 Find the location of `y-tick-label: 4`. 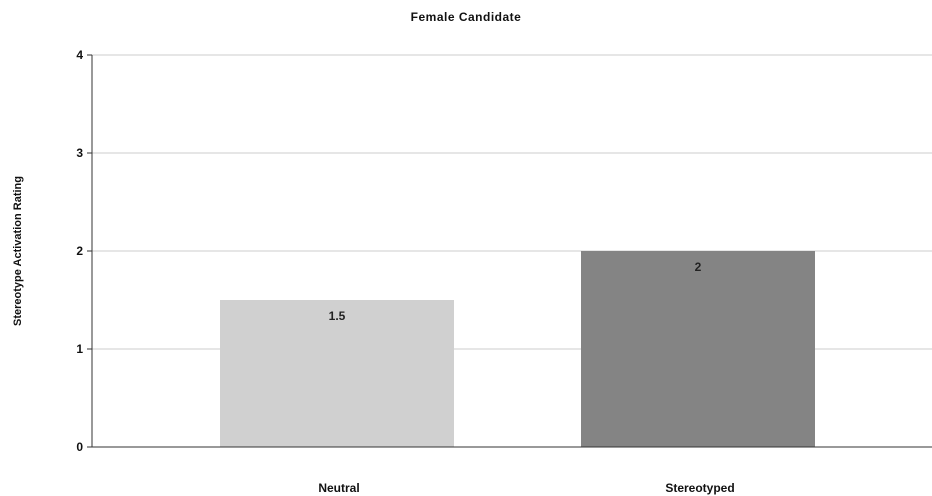

y-tick-label: 4 is located at coordinates (79, 55).